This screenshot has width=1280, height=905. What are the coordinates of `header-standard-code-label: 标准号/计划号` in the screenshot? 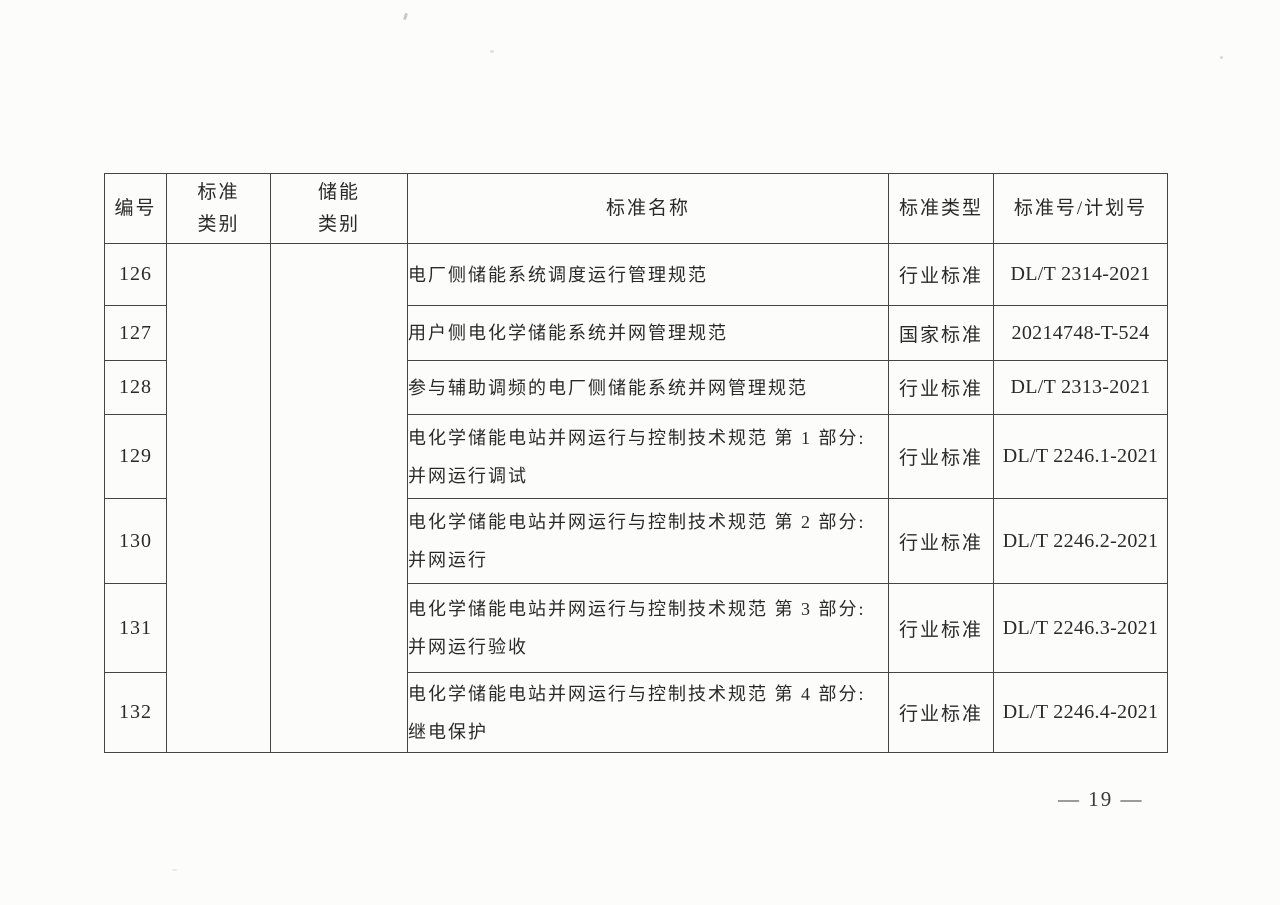 It's located at (1080, 208).